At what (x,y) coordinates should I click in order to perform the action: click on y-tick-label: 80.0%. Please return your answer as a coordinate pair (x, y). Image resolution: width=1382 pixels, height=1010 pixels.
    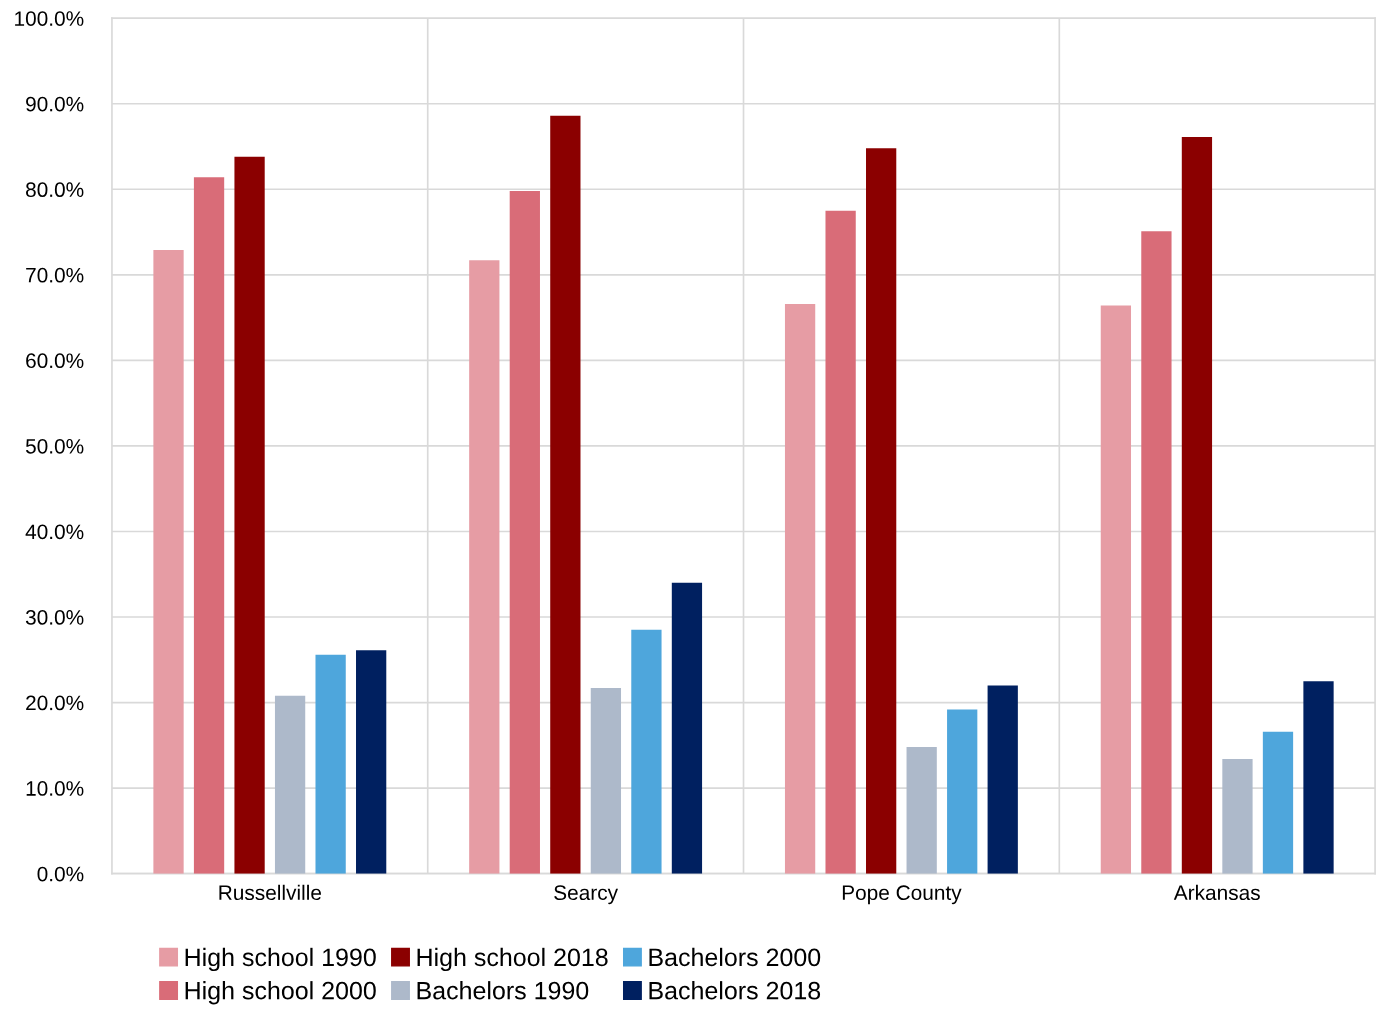
    Looking at the image, I should click on (55, 190).